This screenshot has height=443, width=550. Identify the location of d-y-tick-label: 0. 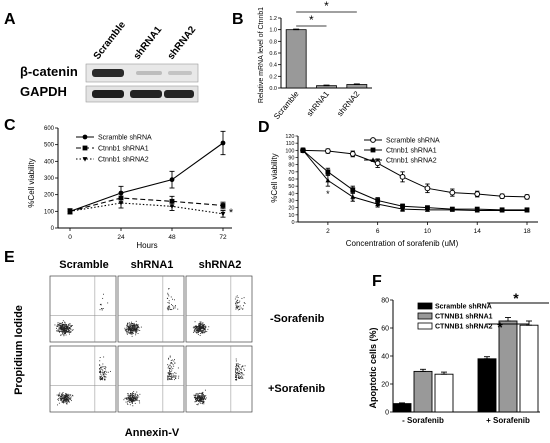
(292, 223).